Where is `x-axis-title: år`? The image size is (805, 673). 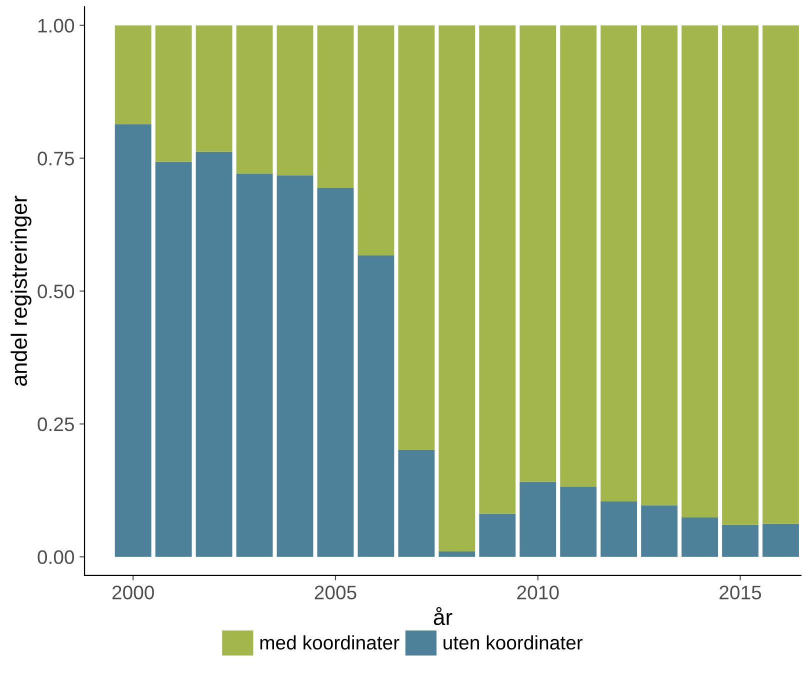 x-axis-title: år is located at coordinates (443, 616).